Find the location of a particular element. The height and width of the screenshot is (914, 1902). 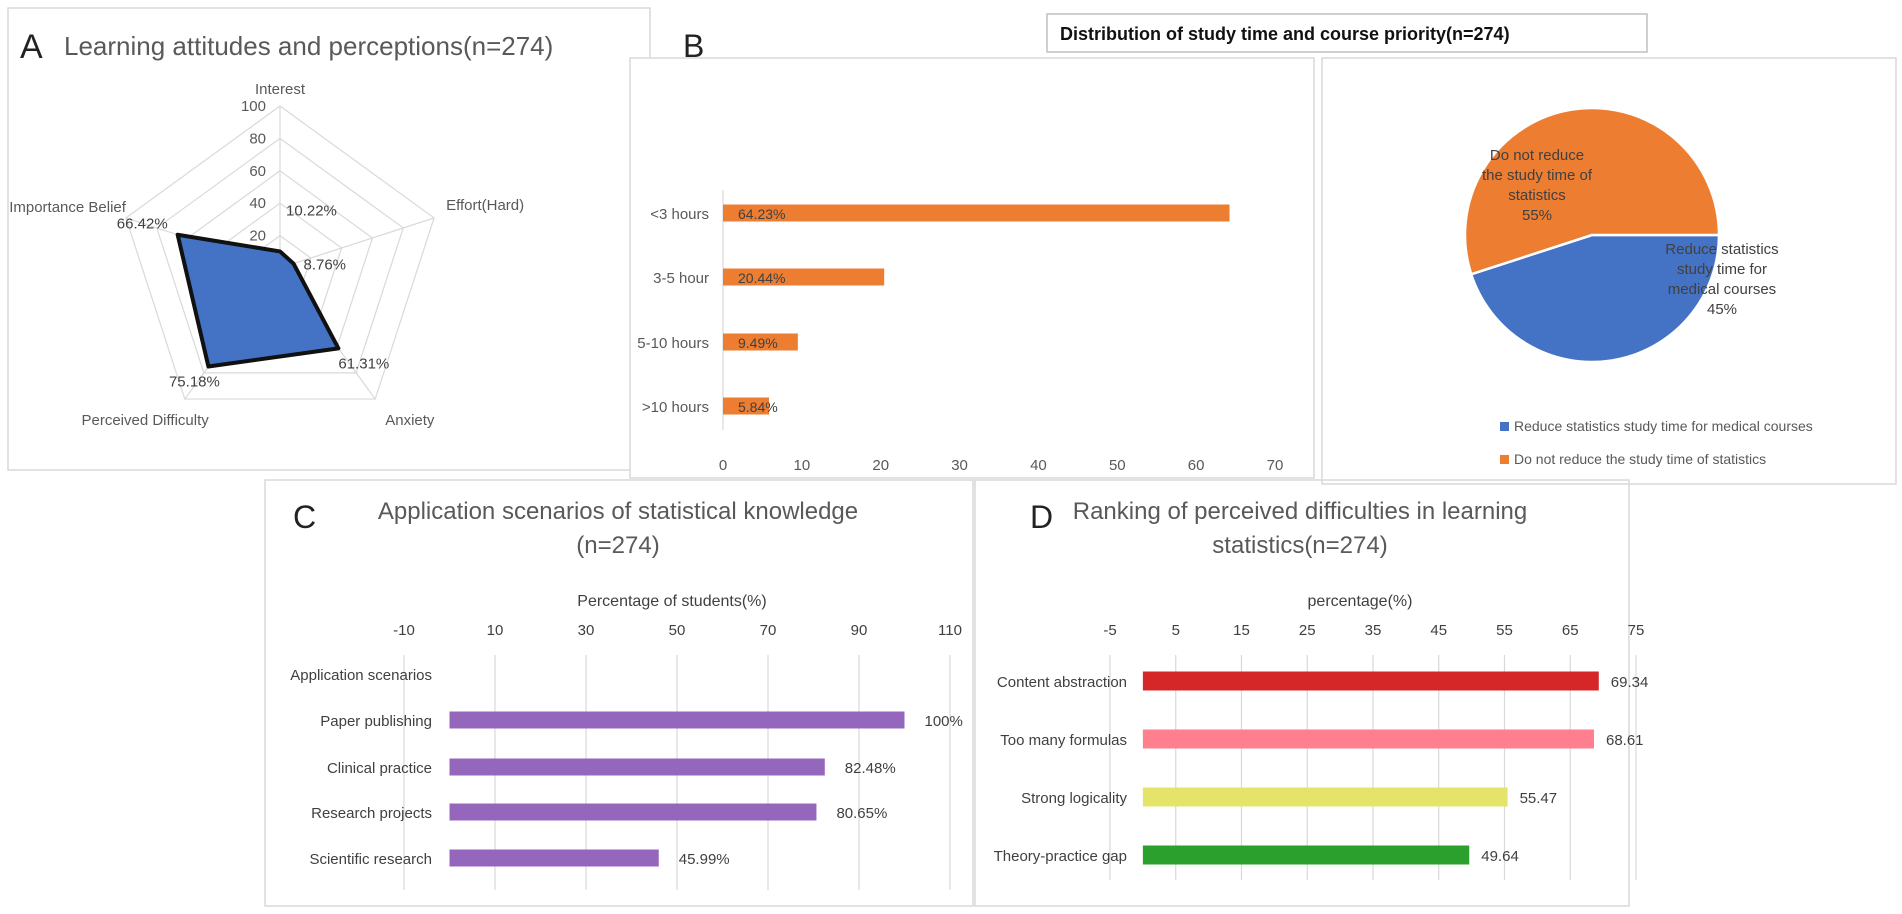

b-x-tick-label: 0 is located at coordinates (723, 465).